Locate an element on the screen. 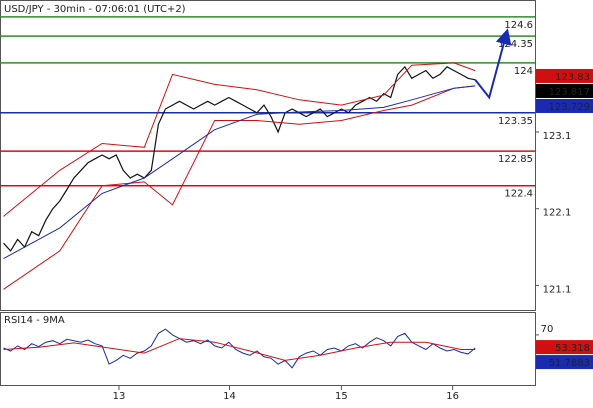  price-box-label: 123.729 is located at coordinates (569, 107).